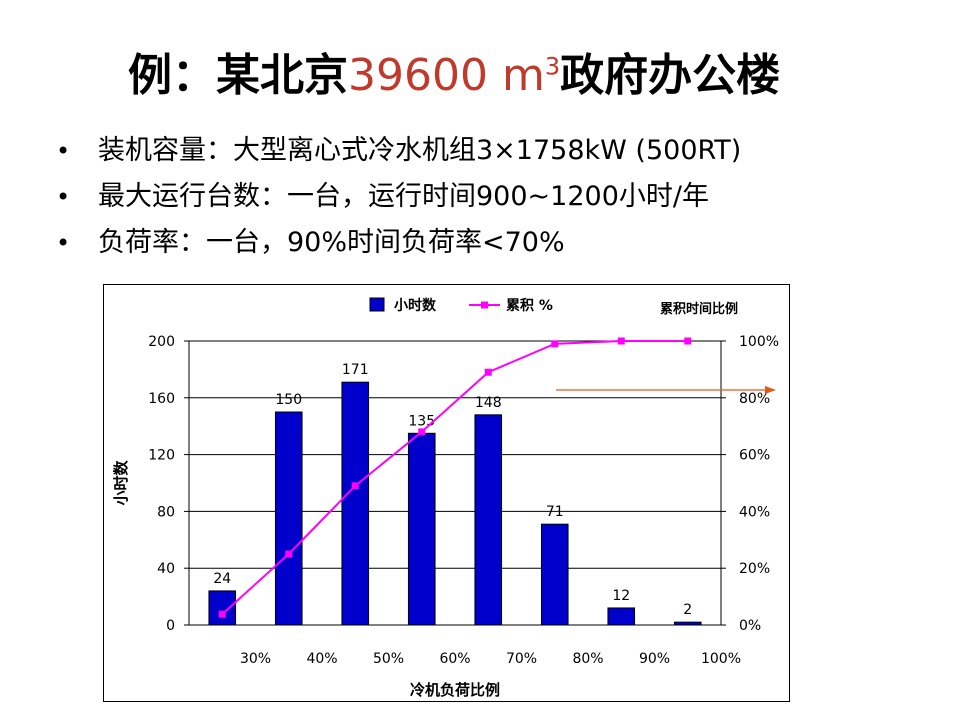 The height and width of the screenshot is (720, 960). What do you see at coordinates (321, 659) in the screenshot?
I see `x-tick-label: 40%` at bounding box center [321, 659].